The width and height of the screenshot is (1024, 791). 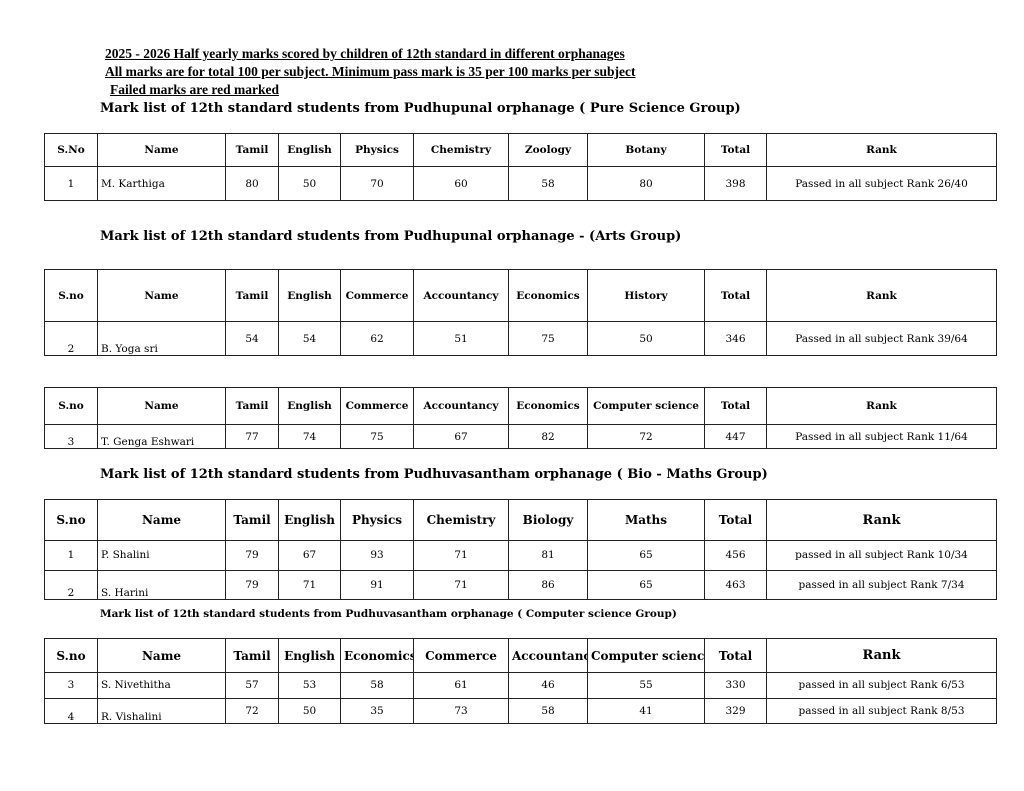 What do you see at coordinates (461, 685) in the screenshot?
I see `table-cell: 61` at bounding box center [461, 685].